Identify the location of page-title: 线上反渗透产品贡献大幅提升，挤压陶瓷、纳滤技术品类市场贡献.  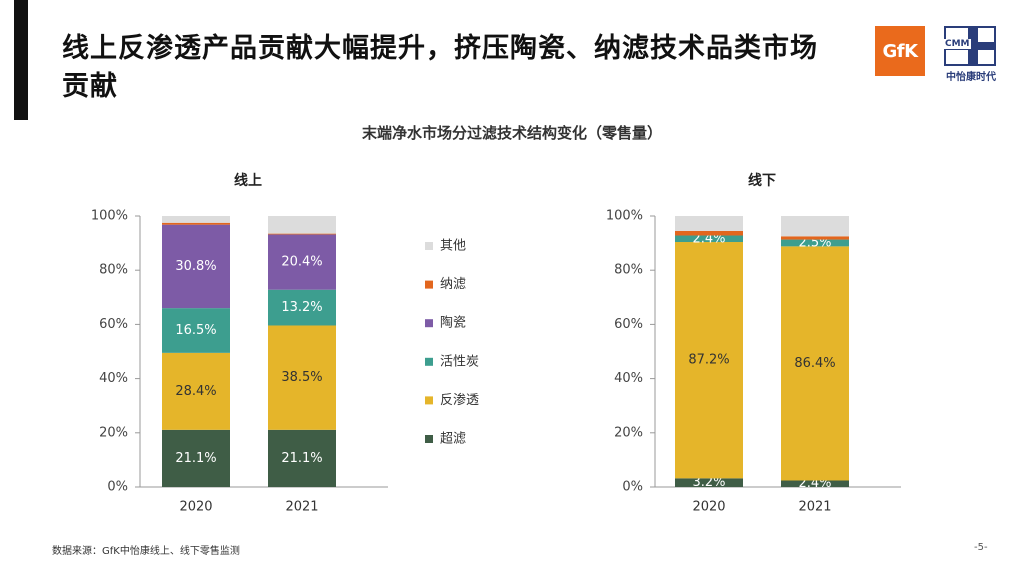
(440, 67).